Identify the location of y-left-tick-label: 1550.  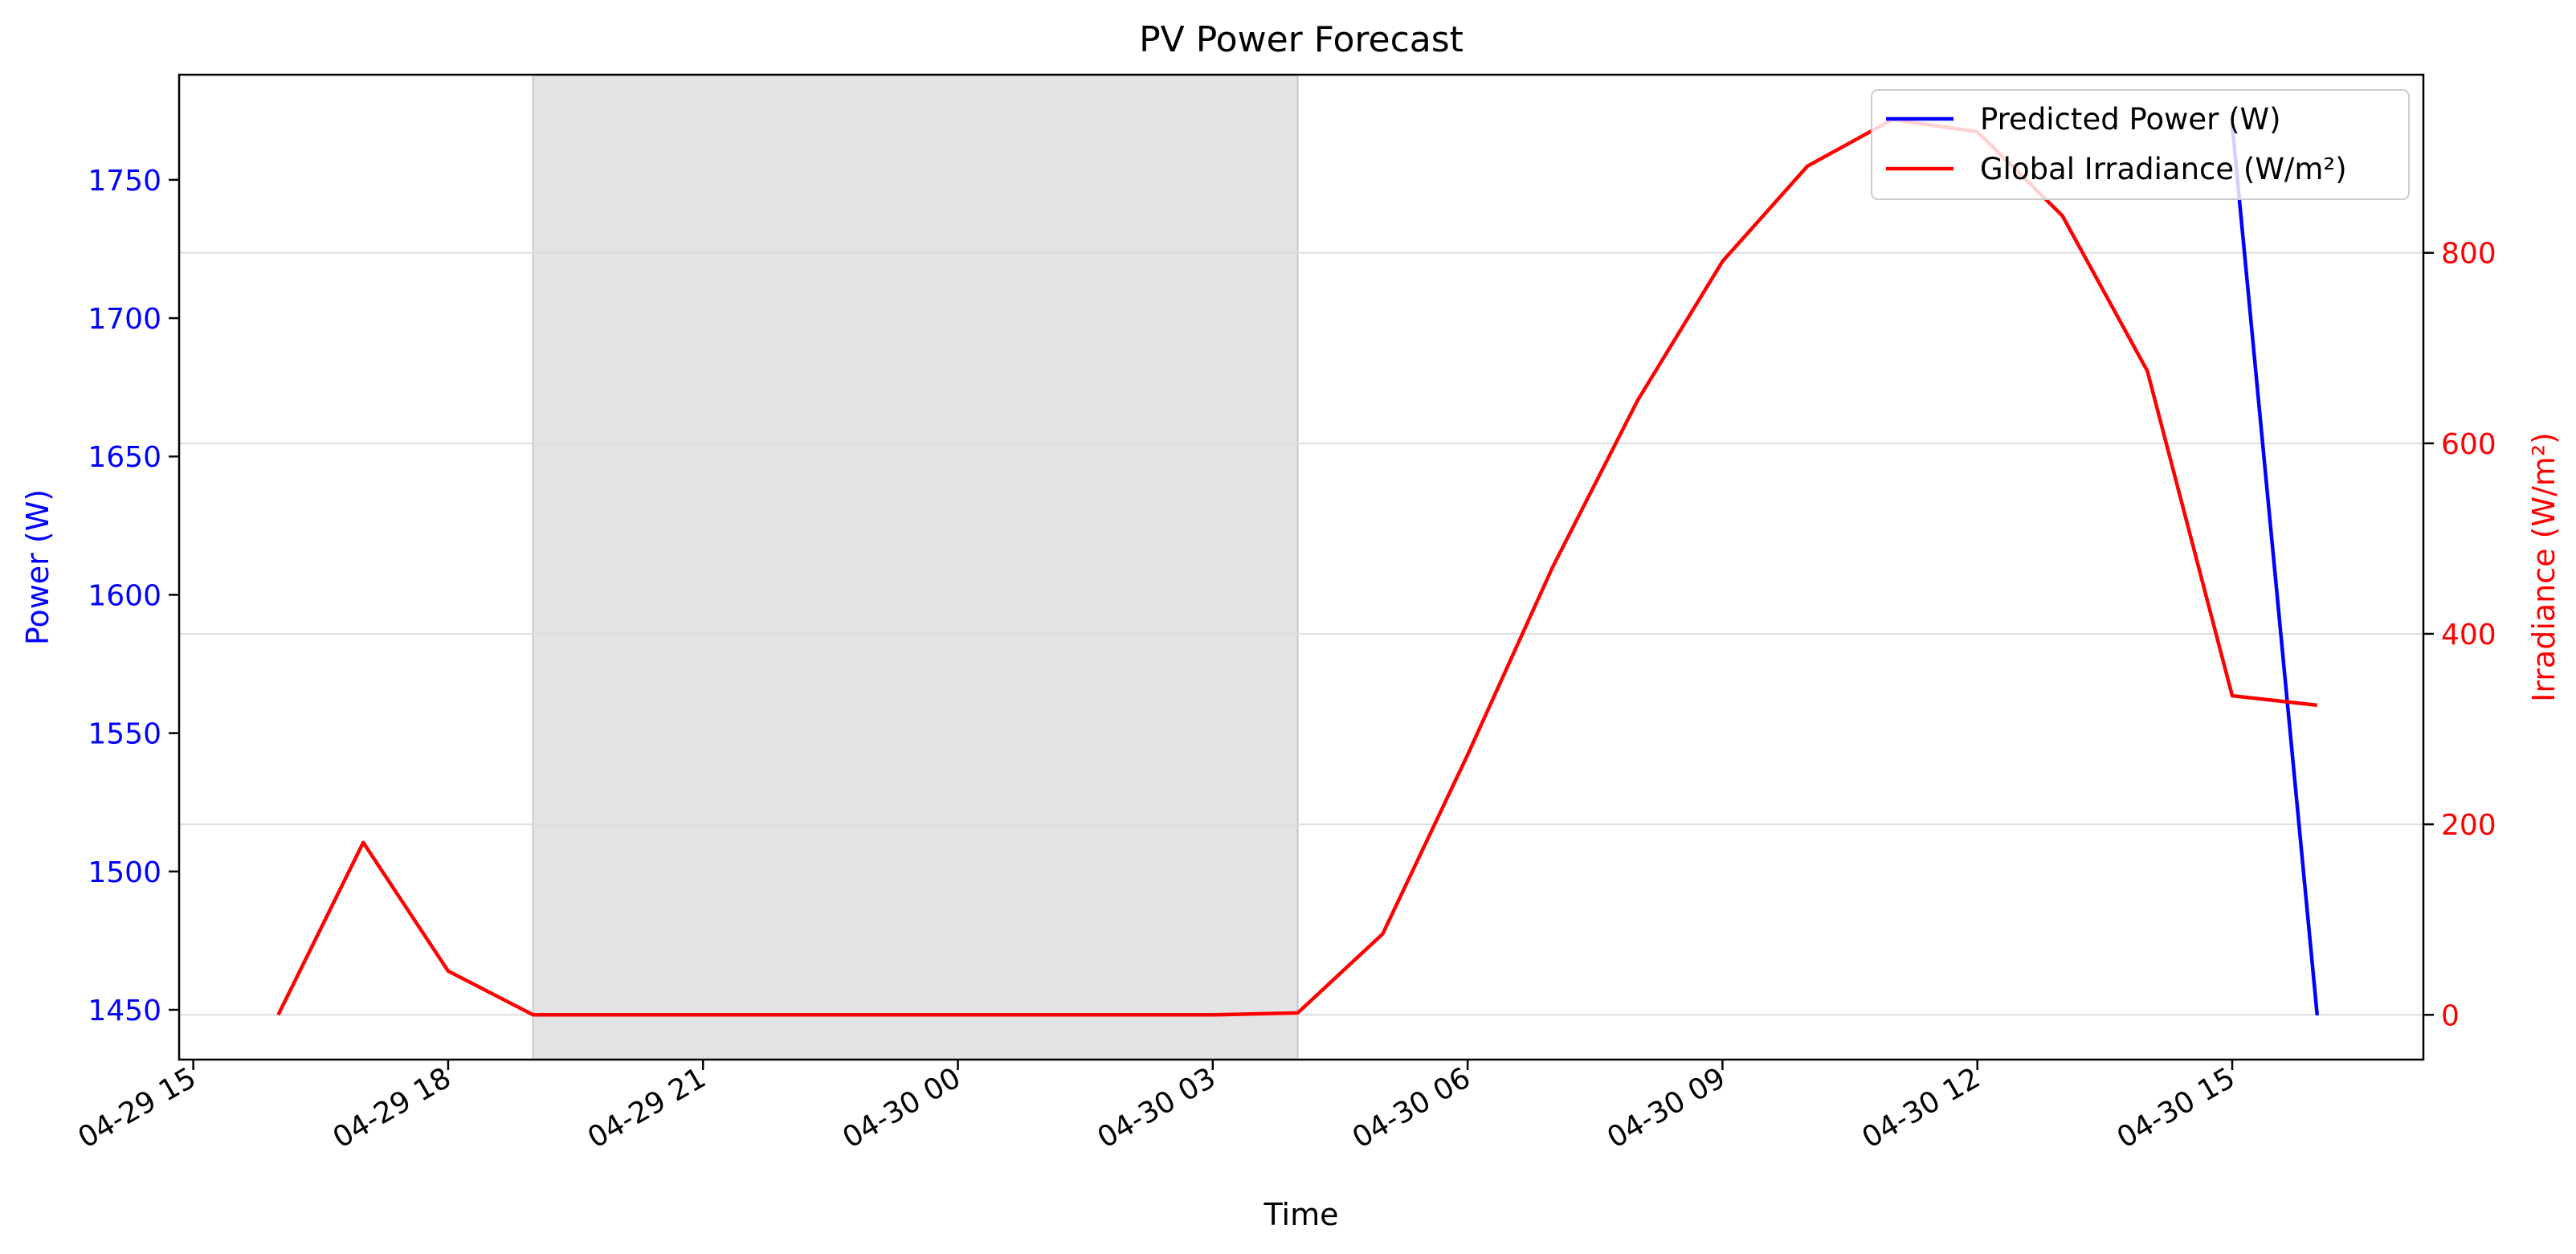
(124, 734).